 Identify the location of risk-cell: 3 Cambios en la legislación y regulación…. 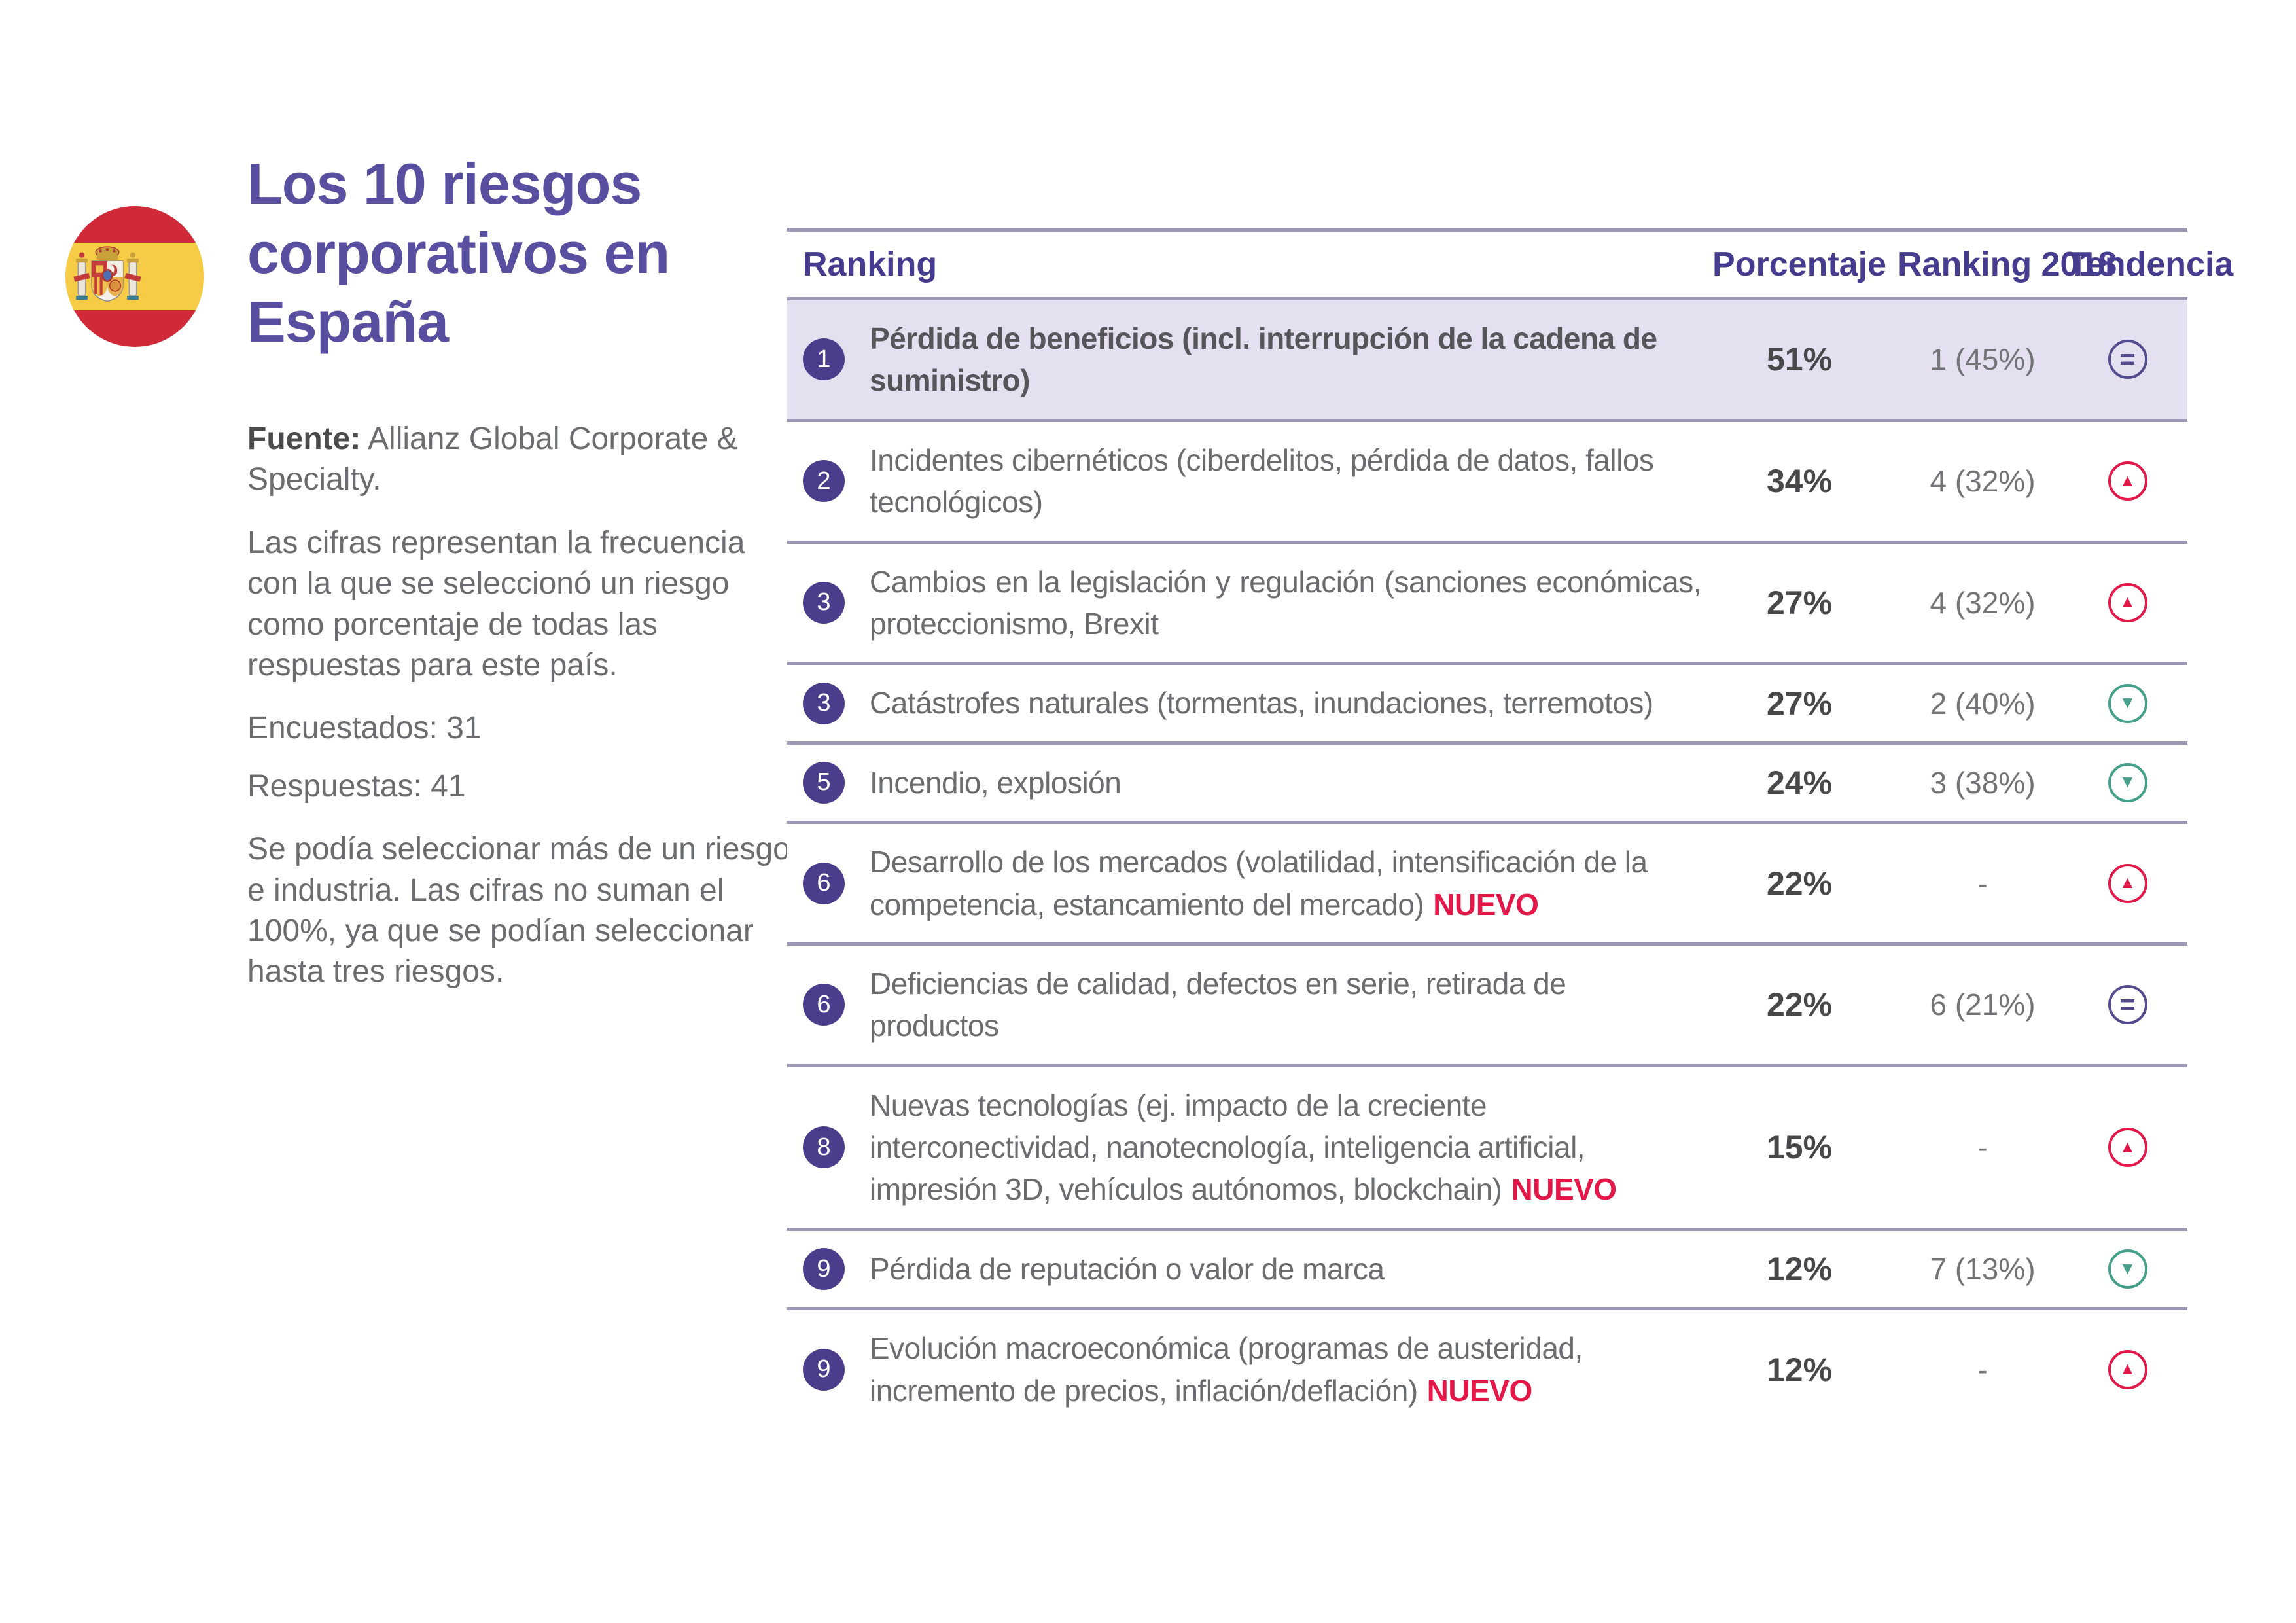
(1244, 603).